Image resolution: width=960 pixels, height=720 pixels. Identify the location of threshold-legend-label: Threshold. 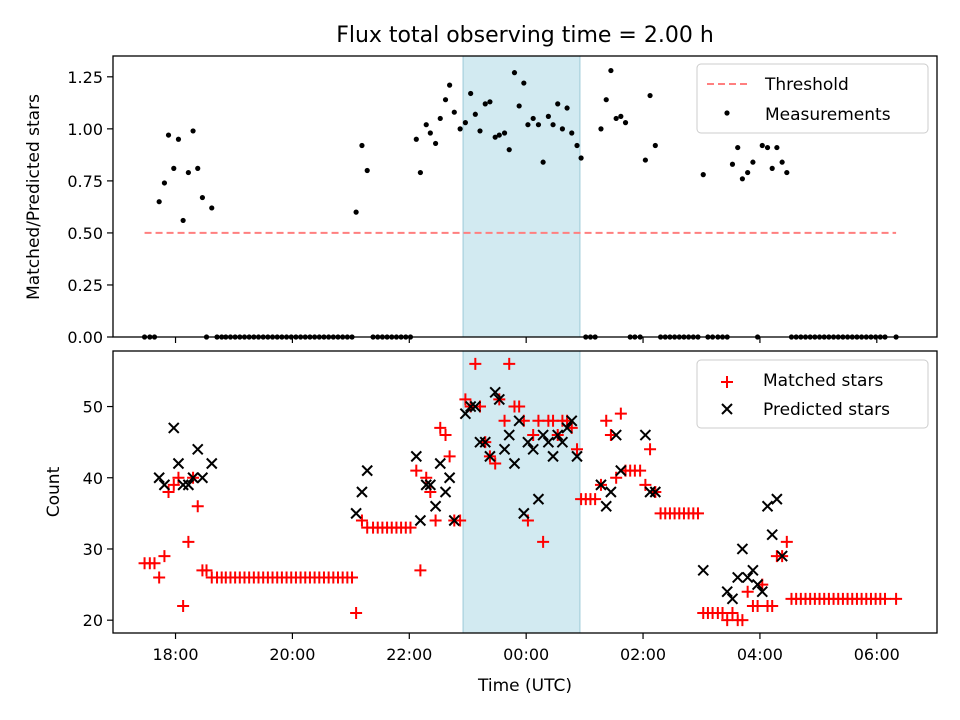
(806, 85).